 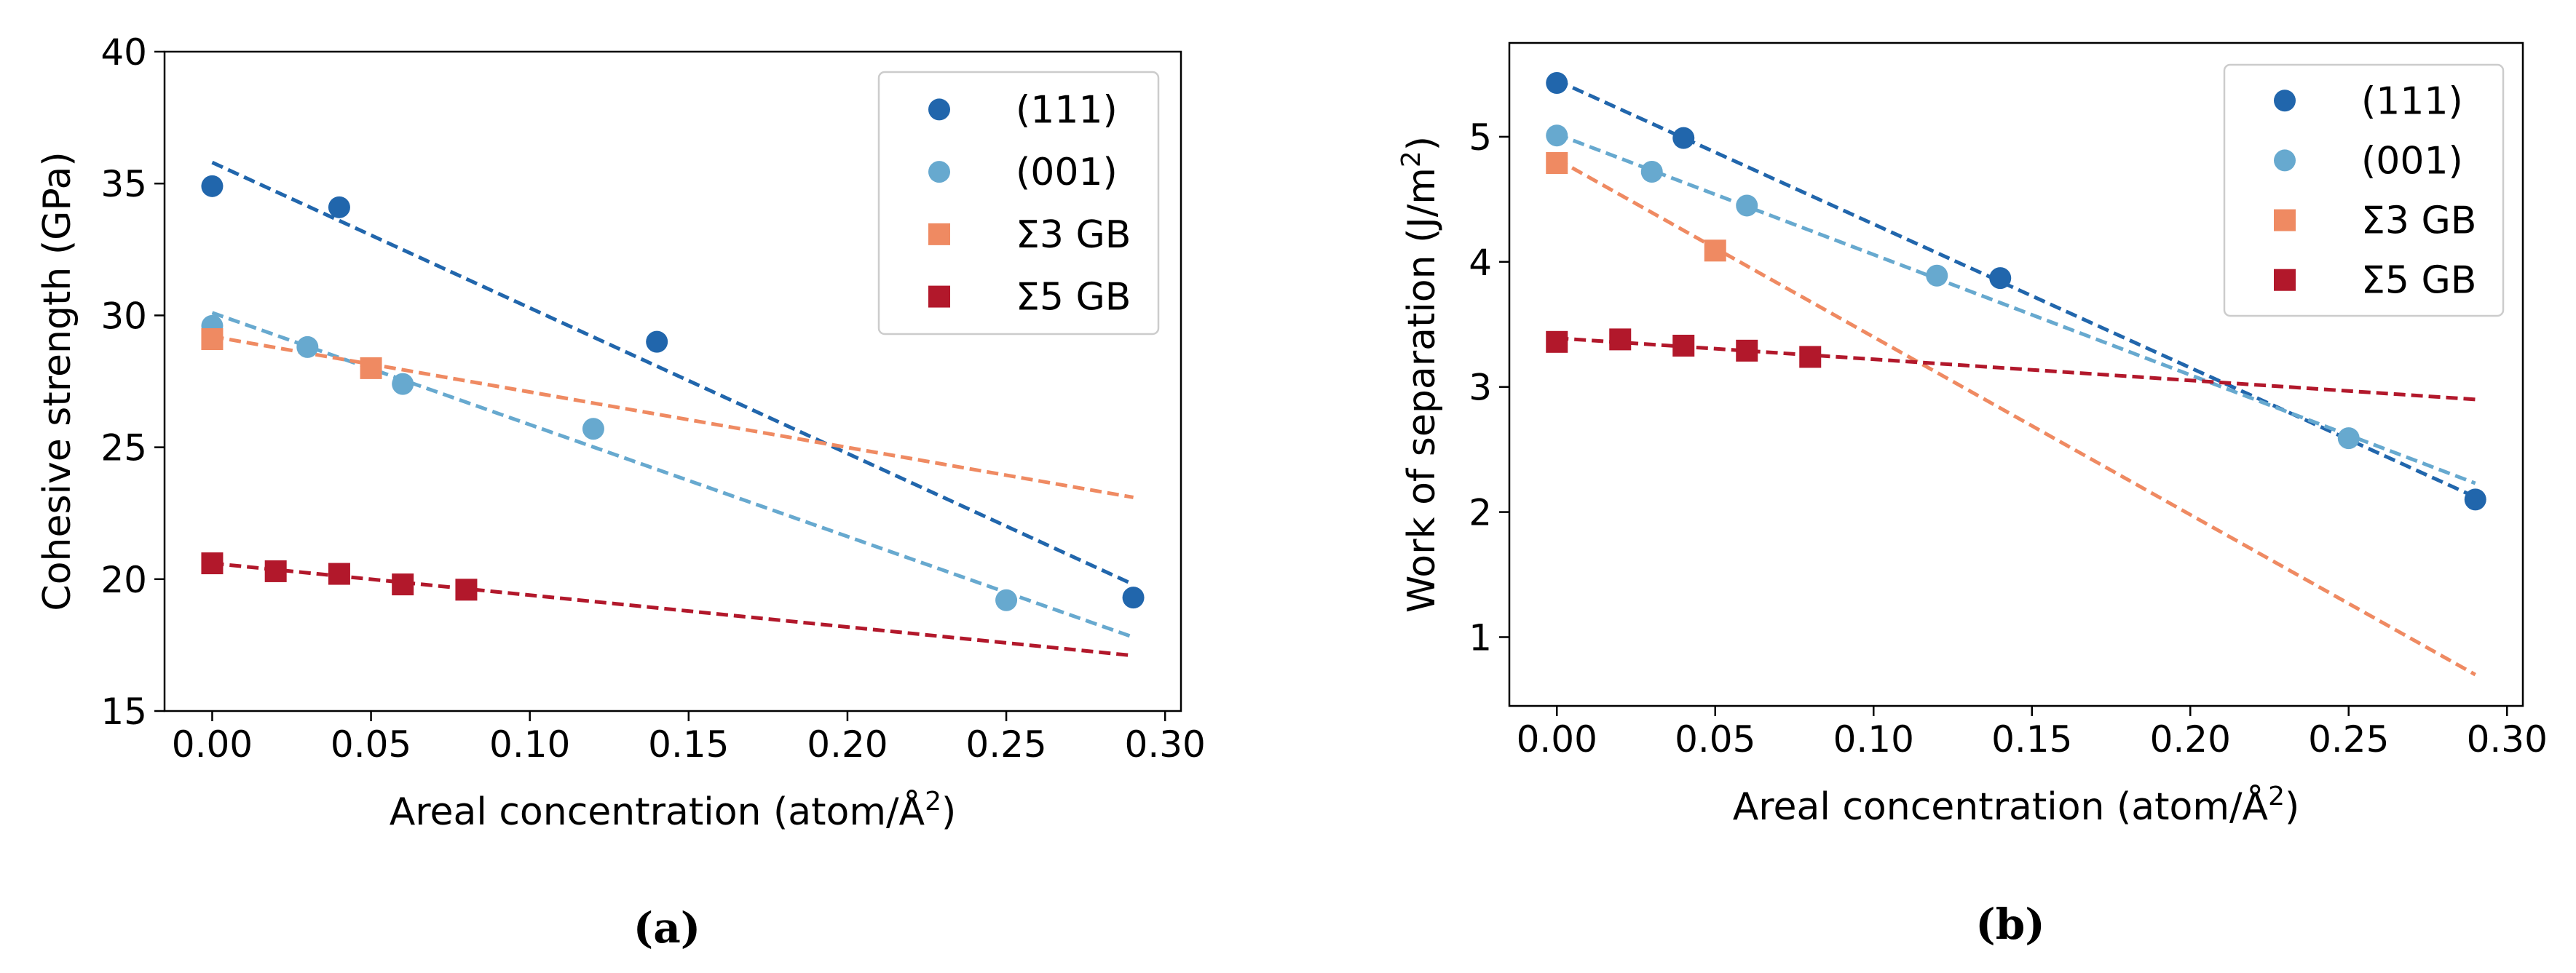 I want to click on y-tick-label: 25, so click(x=124, y=448).